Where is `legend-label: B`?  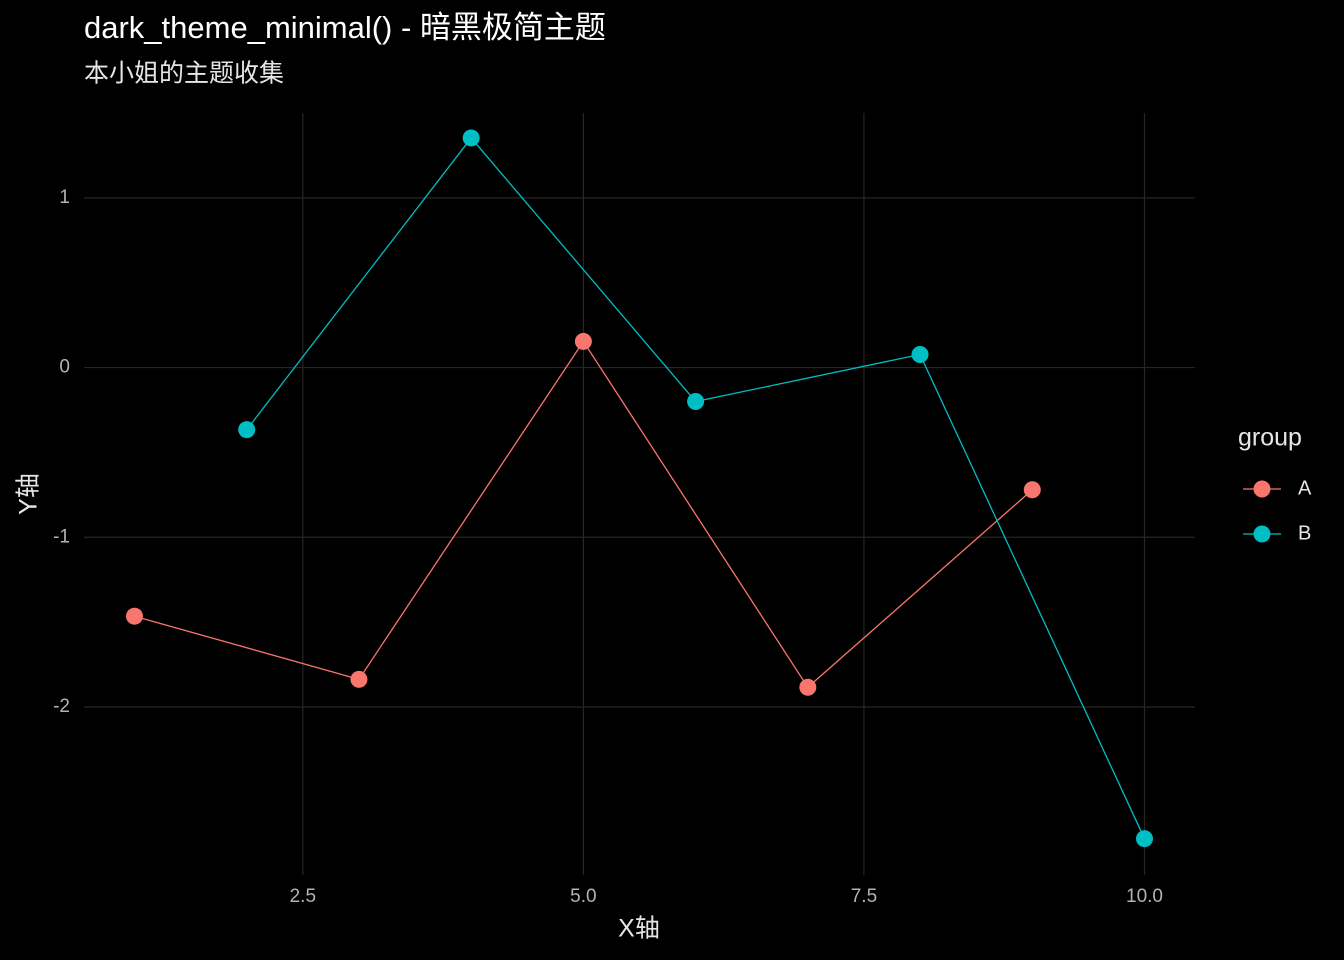
legend-label: B is located at coordinates (1304, 533).